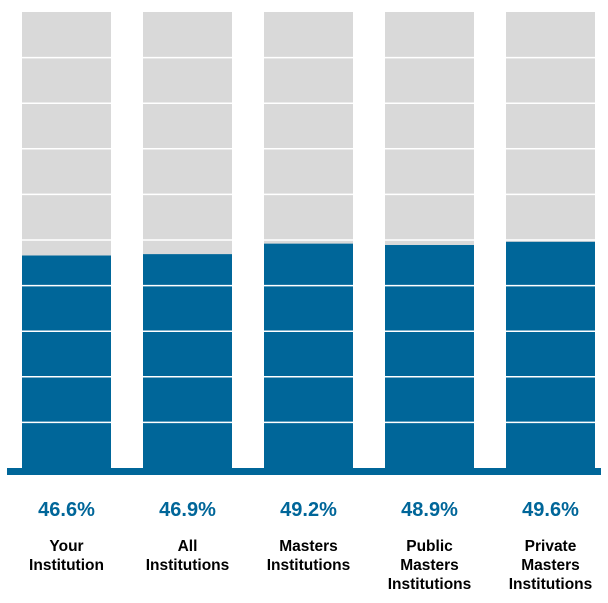 The image size is (608, 603). Describe the element at coordinates (188, 556) in the screenshot. I see `category-label: All Institutions` at that location.